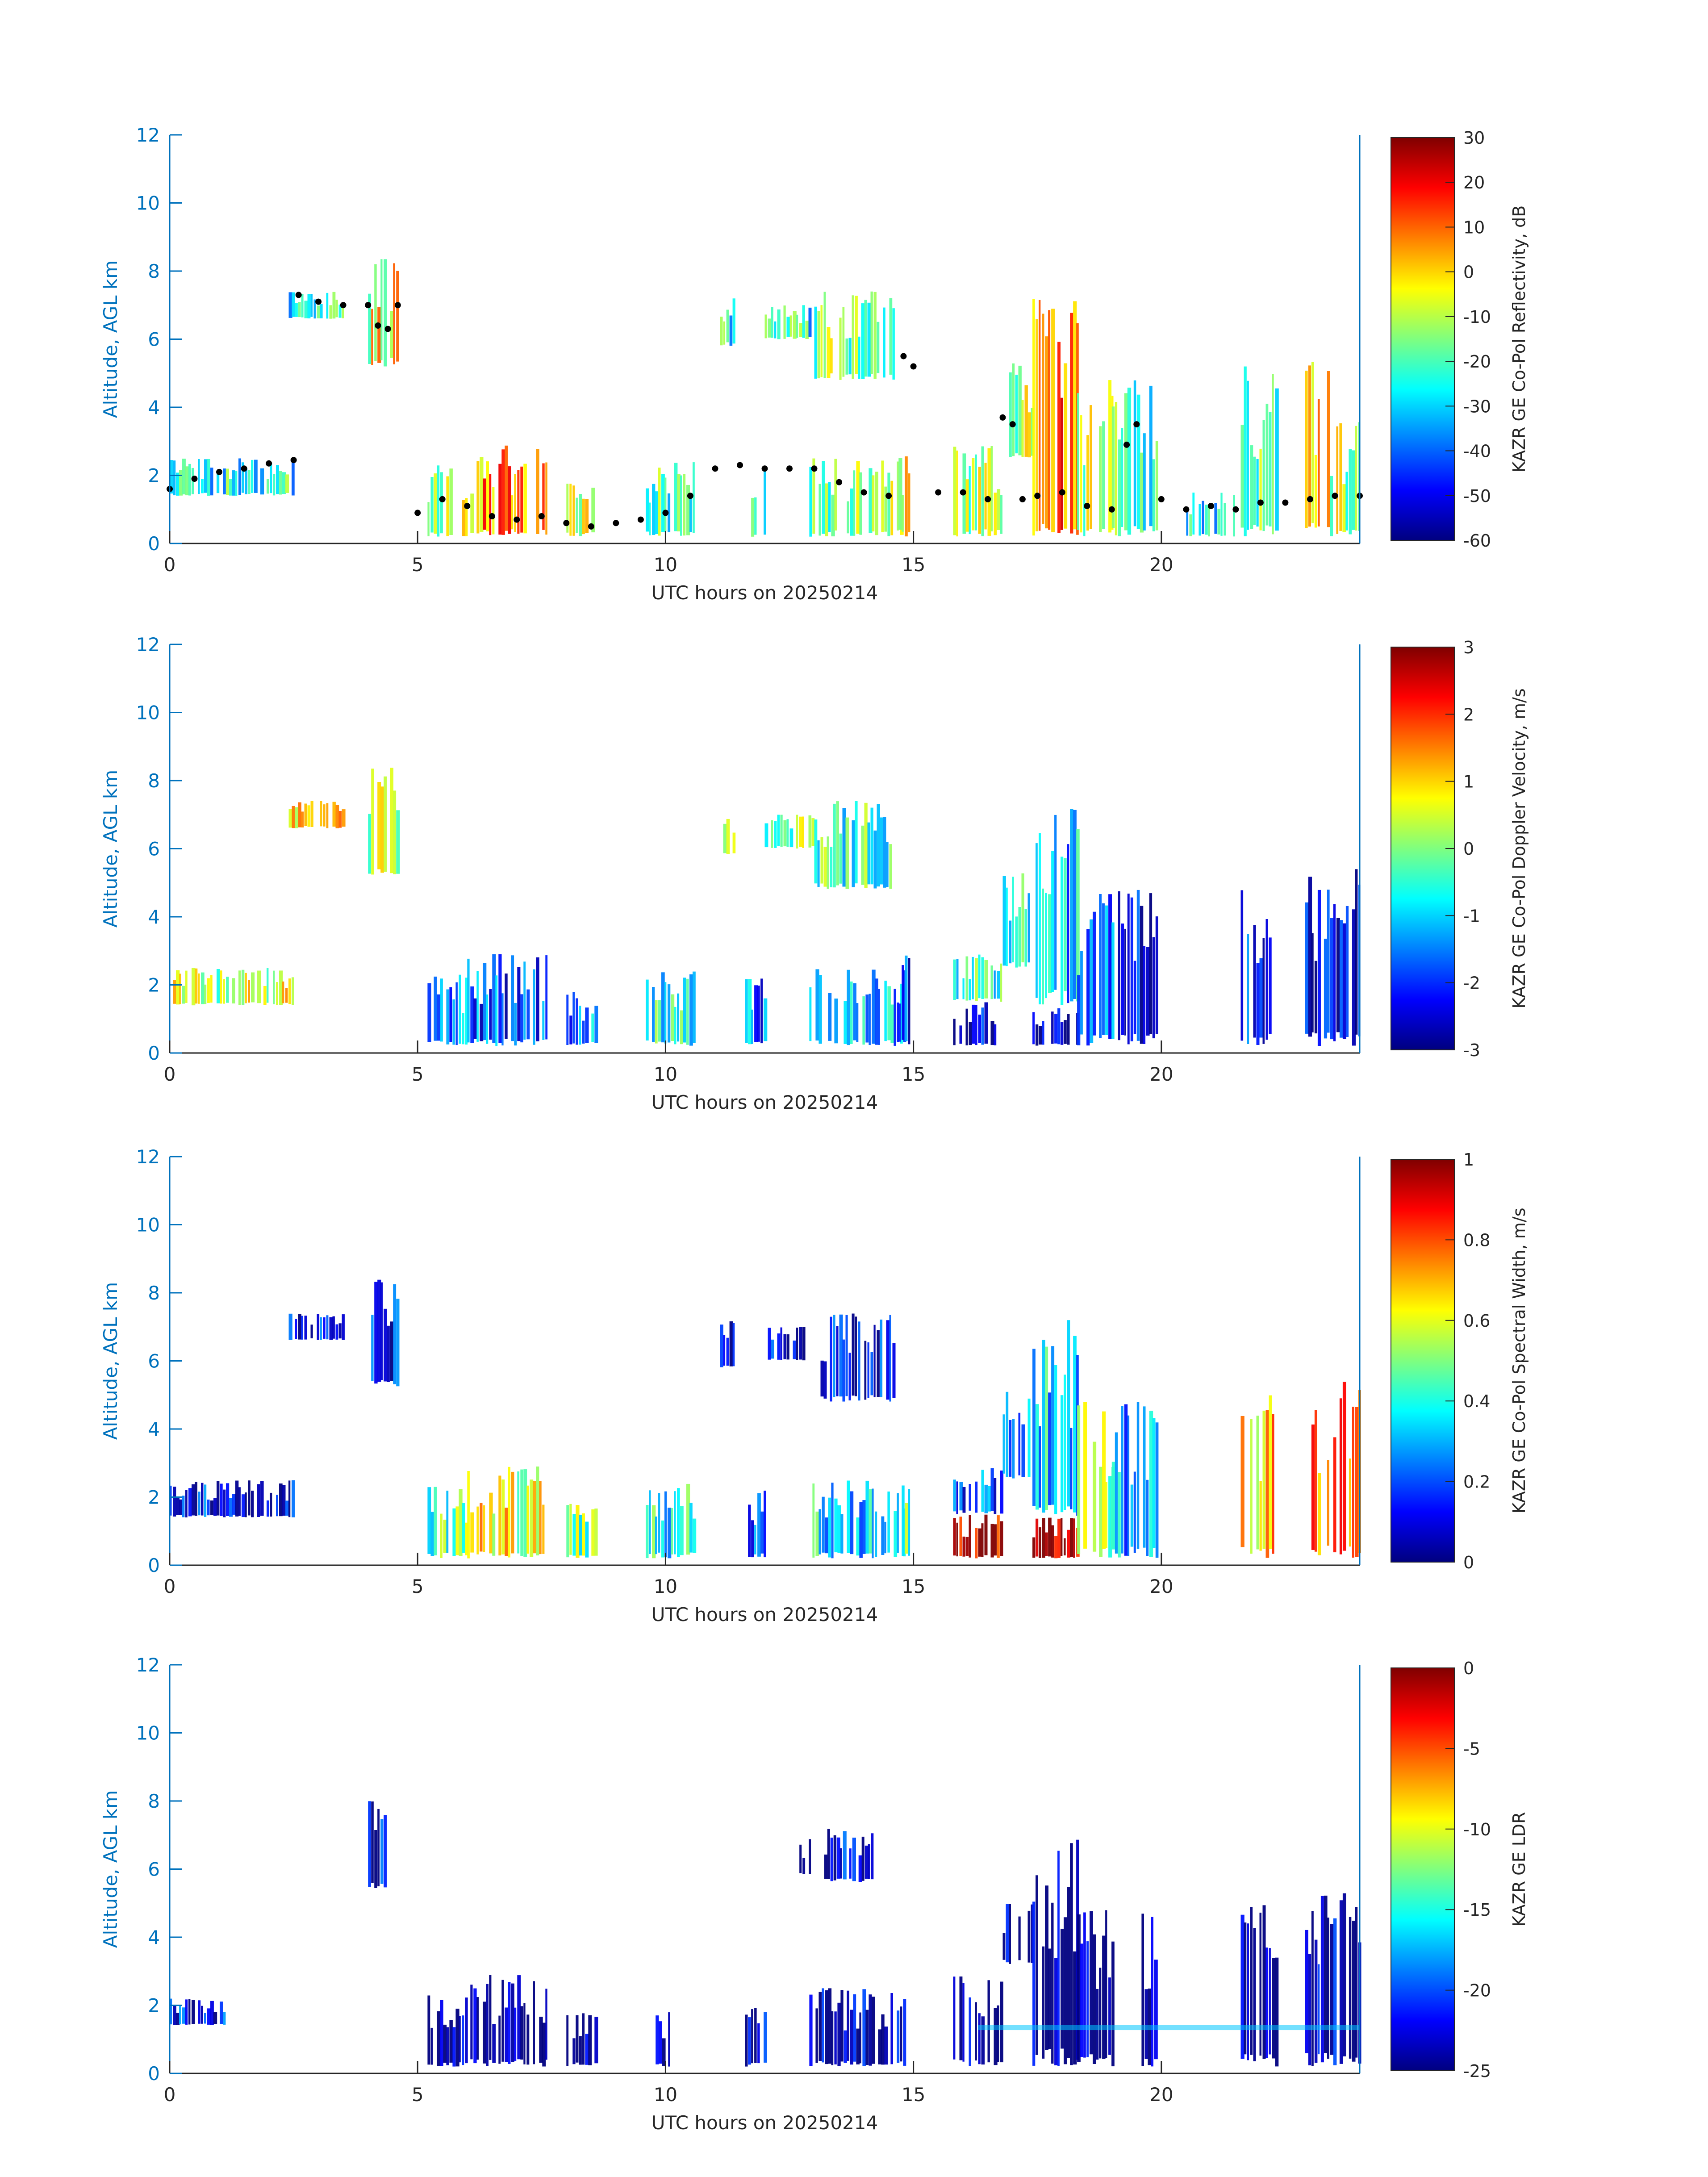  What do you see at coordinates (170, 1074) in the screenshot?
I see `x-tick-label: 0` at bounding box center [170, 1074].